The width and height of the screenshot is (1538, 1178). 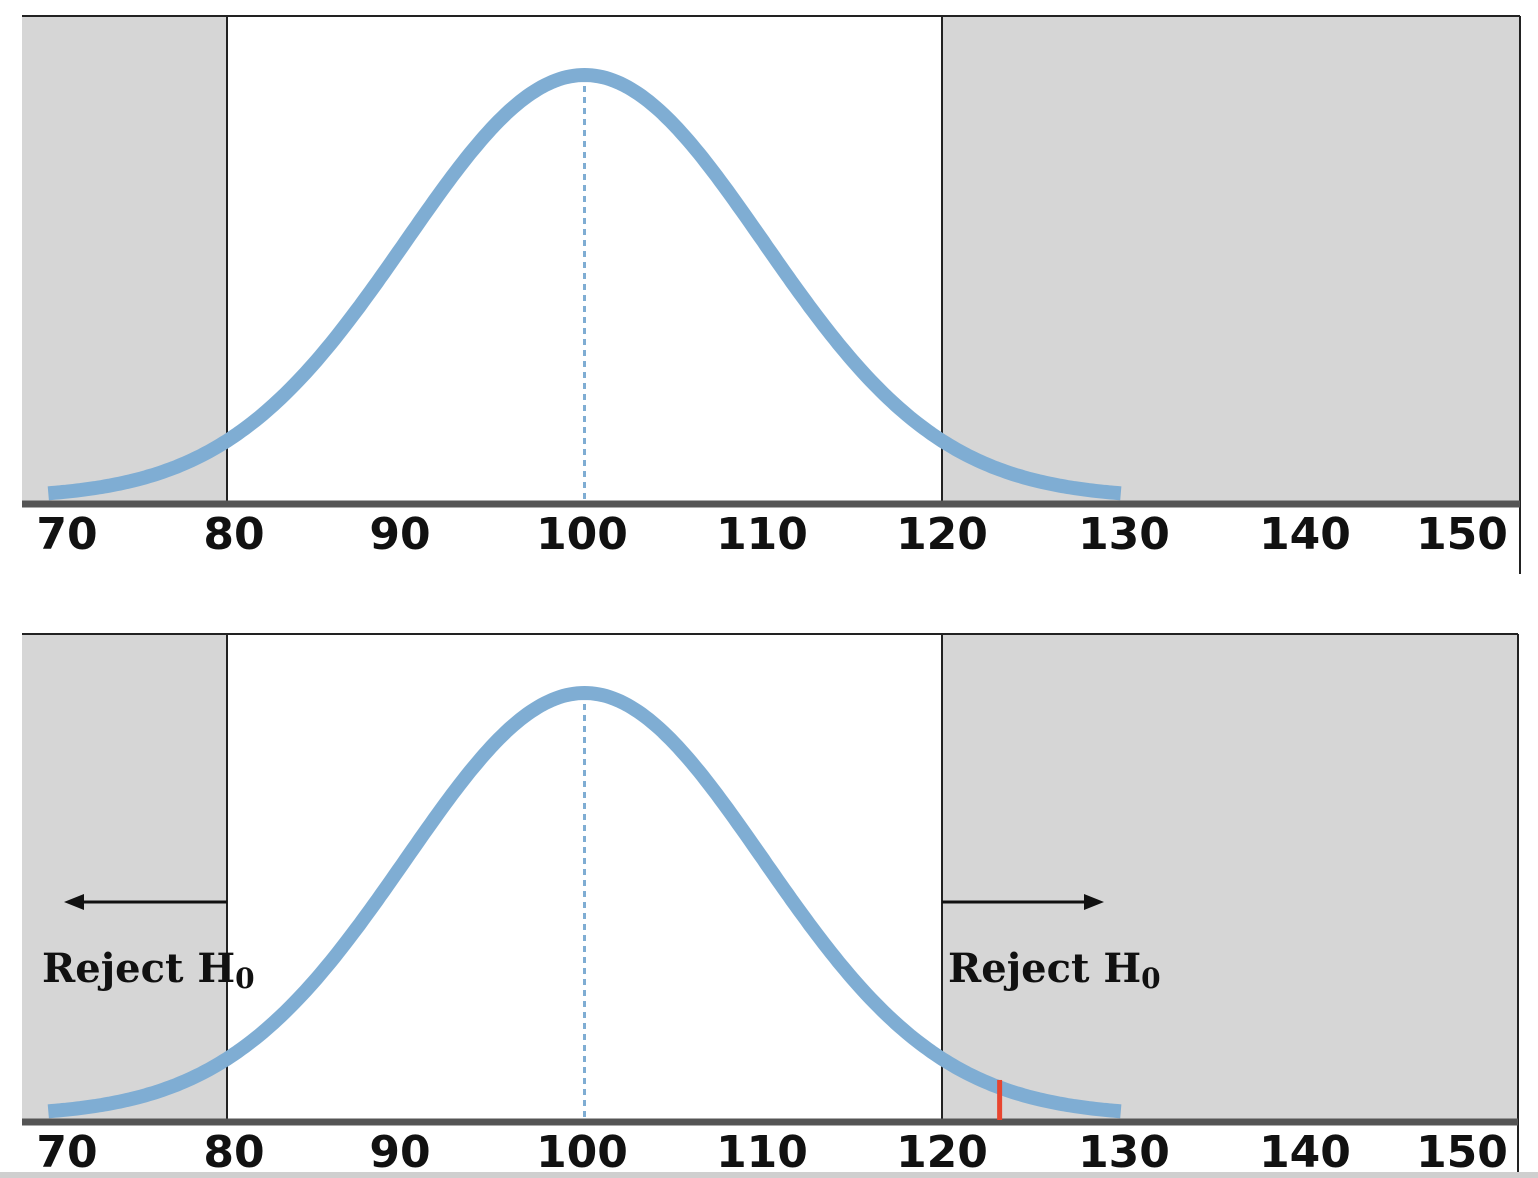 What do you see at coordinates (1150, 978) in the screenshot?
I see `reject-label-subscript-right: 0` at bounding box center [1150, 978].